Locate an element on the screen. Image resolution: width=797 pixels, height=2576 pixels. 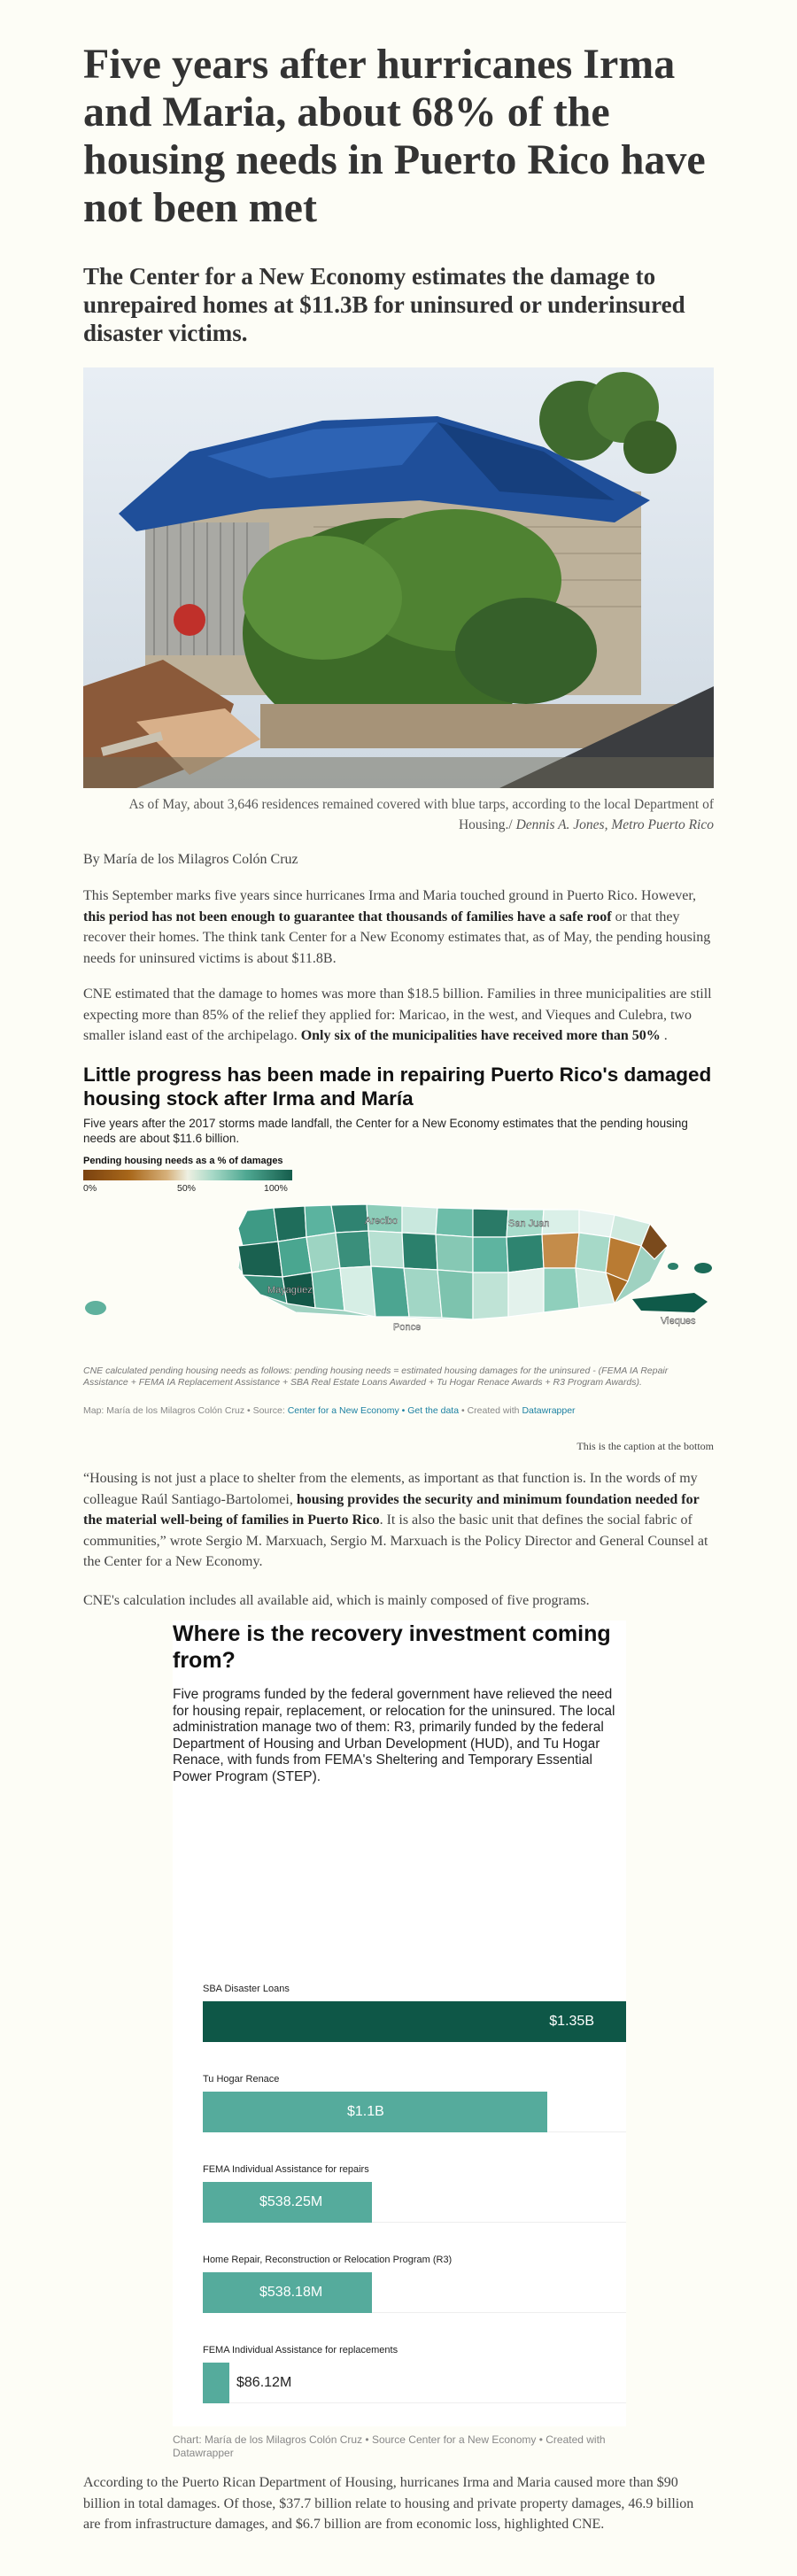
map-legend-gradient is located at coordinates (187, 1175).